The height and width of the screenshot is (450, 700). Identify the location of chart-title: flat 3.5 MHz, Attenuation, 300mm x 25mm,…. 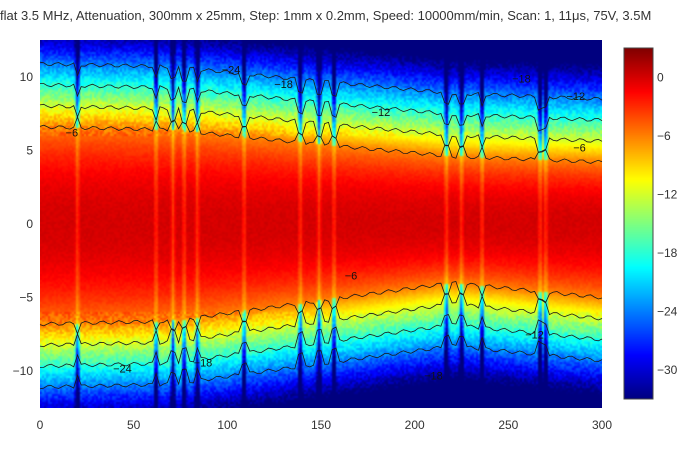
(325, 15).